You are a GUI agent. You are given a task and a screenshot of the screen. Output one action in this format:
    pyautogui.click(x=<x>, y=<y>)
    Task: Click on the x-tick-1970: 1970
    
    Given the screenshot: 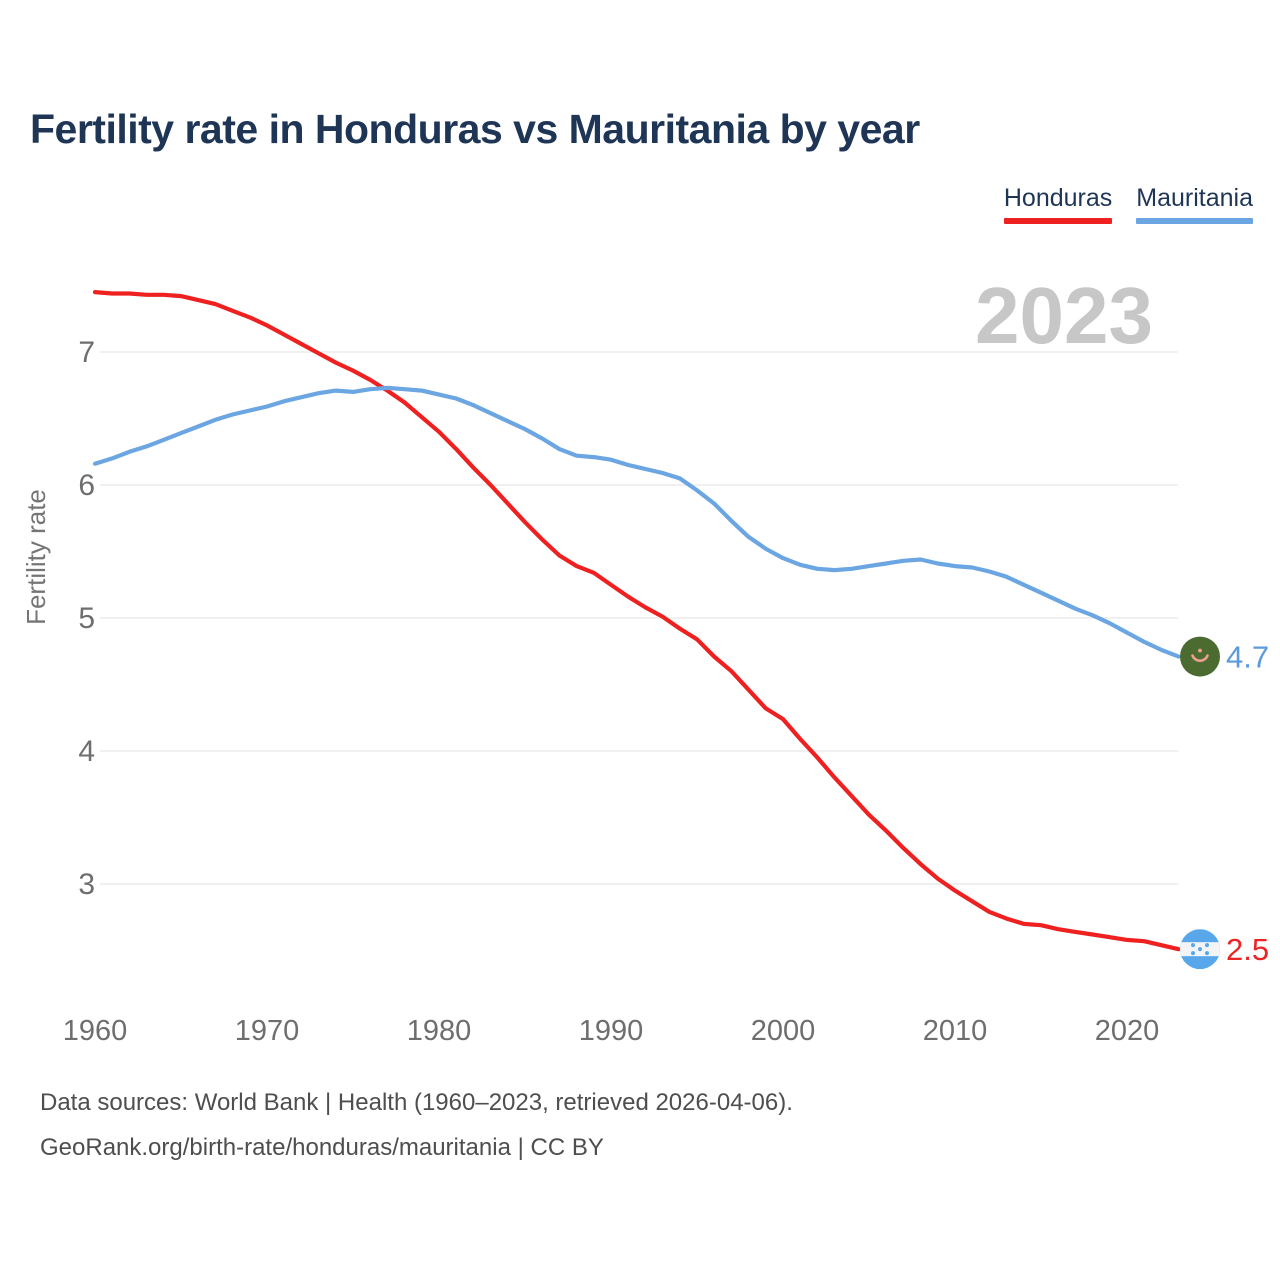 What is the action you would take?
    pyautogui.click(x=267, y=1031)
    